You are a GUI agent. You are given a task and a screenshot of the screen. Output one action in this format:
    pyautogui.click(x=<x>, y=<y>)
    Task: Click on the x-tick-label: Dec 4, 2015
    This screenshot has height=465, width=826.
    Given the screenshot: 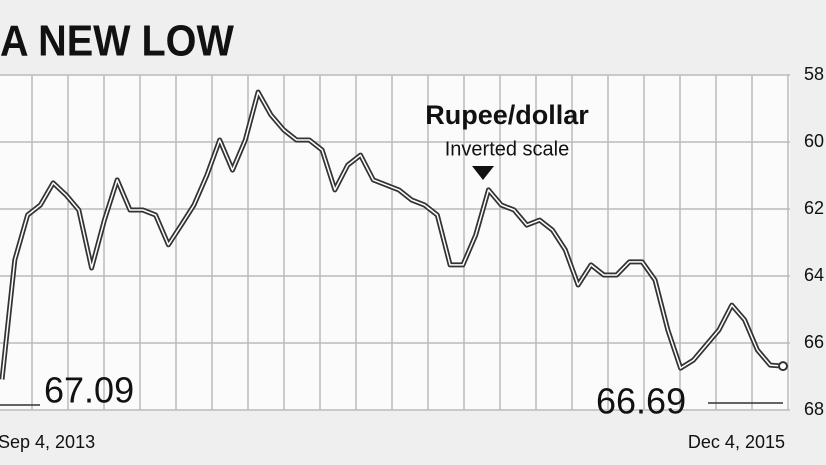 What is the action you would take?
    pyautogui.click(x=736, y=442)
    